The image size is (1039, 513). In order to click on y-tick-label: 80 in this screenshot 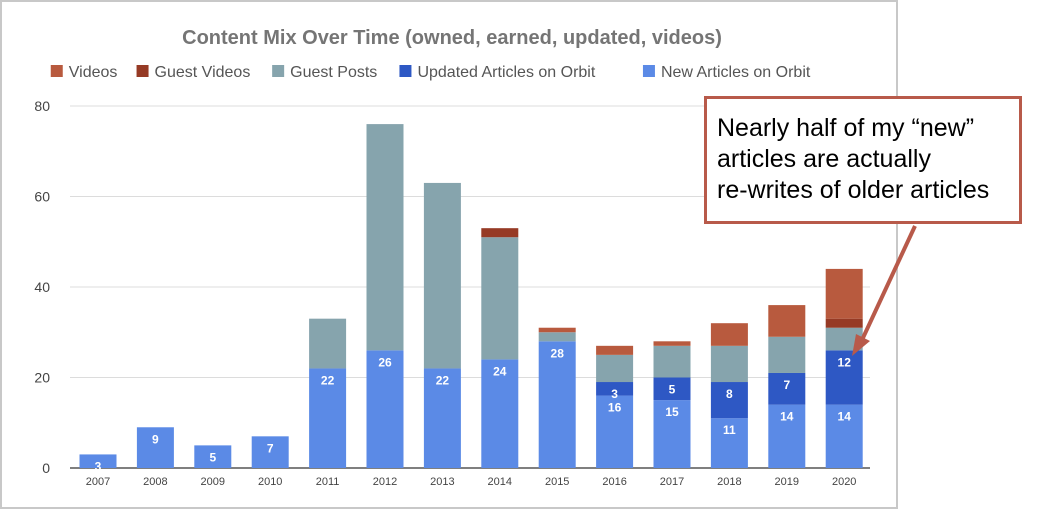, I will do `click(42, 106)`.